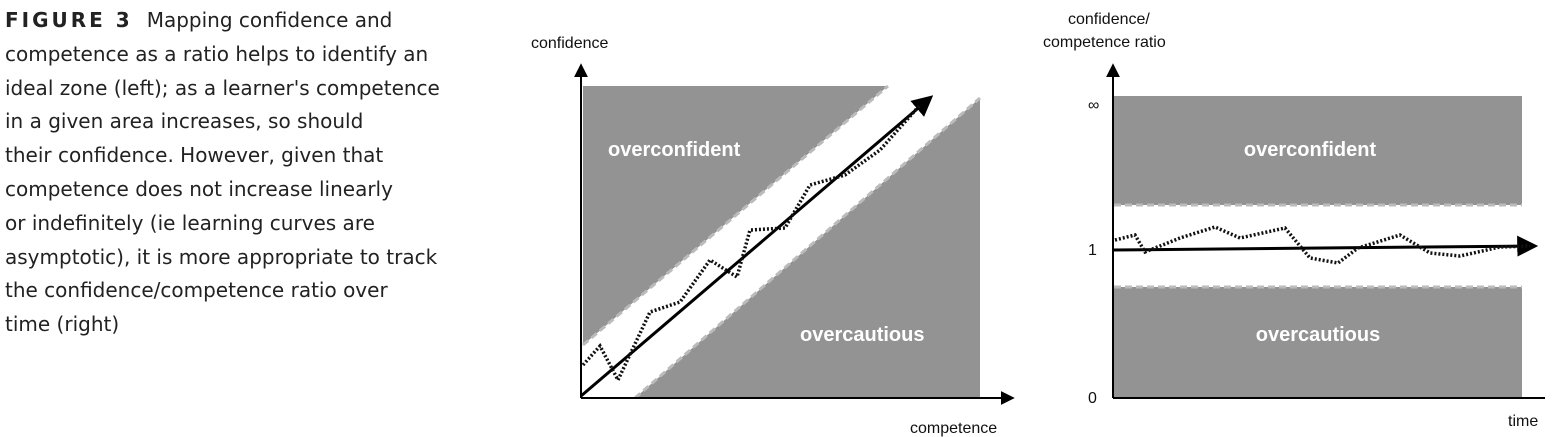 This screenshot has height=437, width=1552. Describe the element at coordinates (190, 222) in the screenshot. I see `caption-line: or indefinitely (ie learning curves are` at that location.